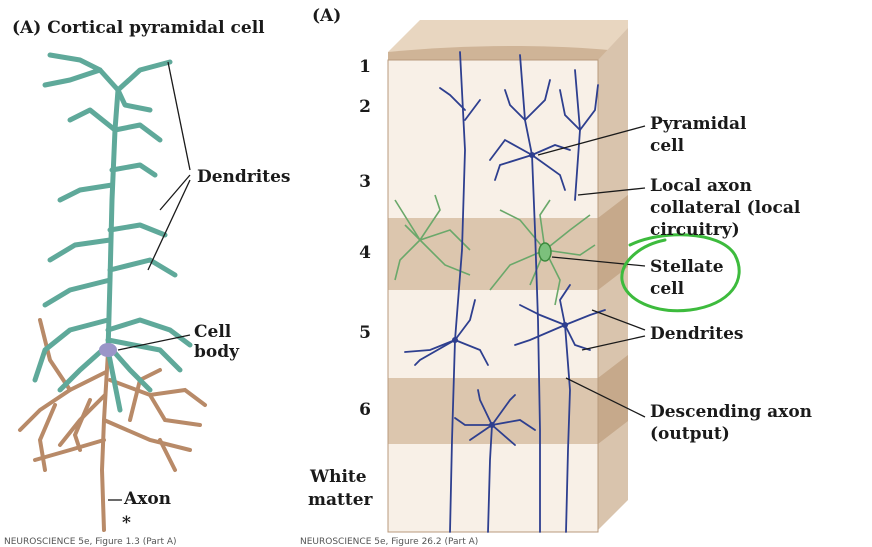 This screenshot has height=547, width=872. What do you see at coordinates (126, 523) in the screenshot?
I see `asterisk-mark: *` at bounding box center [126, 523].